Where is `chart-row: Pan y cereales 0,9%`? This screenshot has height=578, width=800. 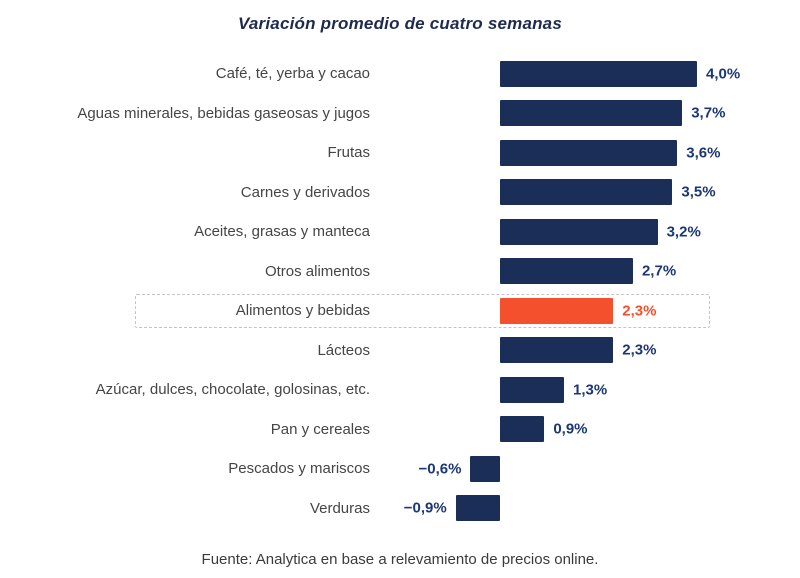
chart-row: Pan y cereales 0,9% is located at coordinates (400, 430).